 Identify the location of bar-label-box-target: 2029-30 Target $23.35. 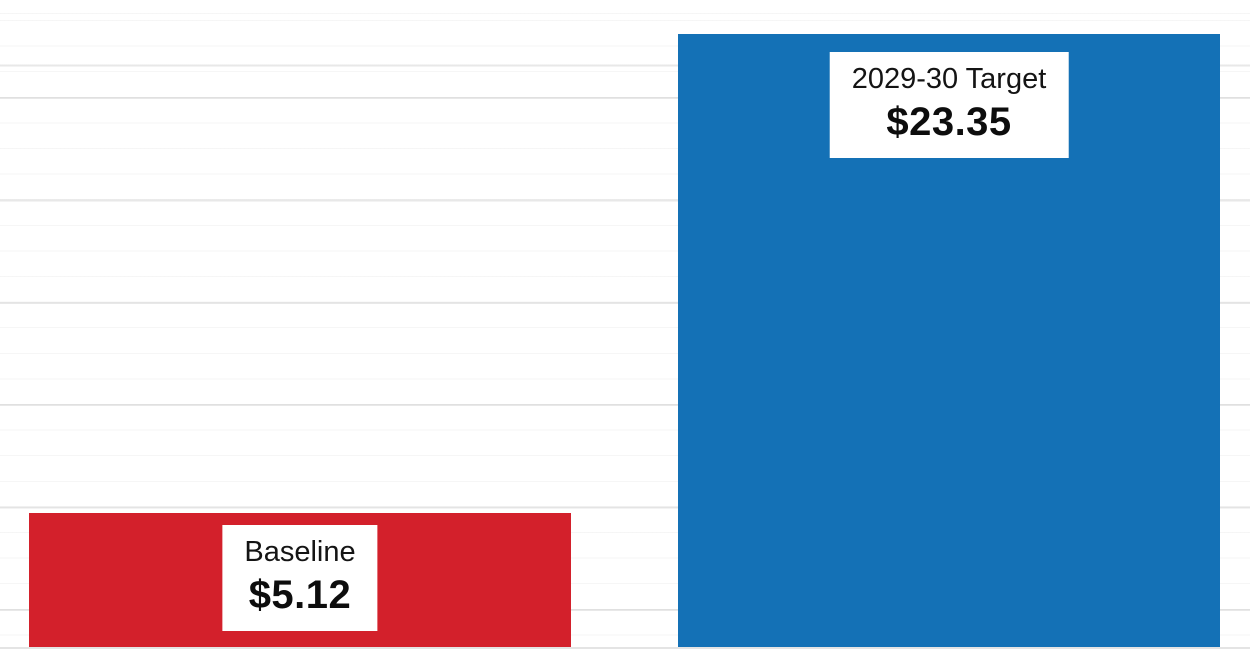
(949, 105).